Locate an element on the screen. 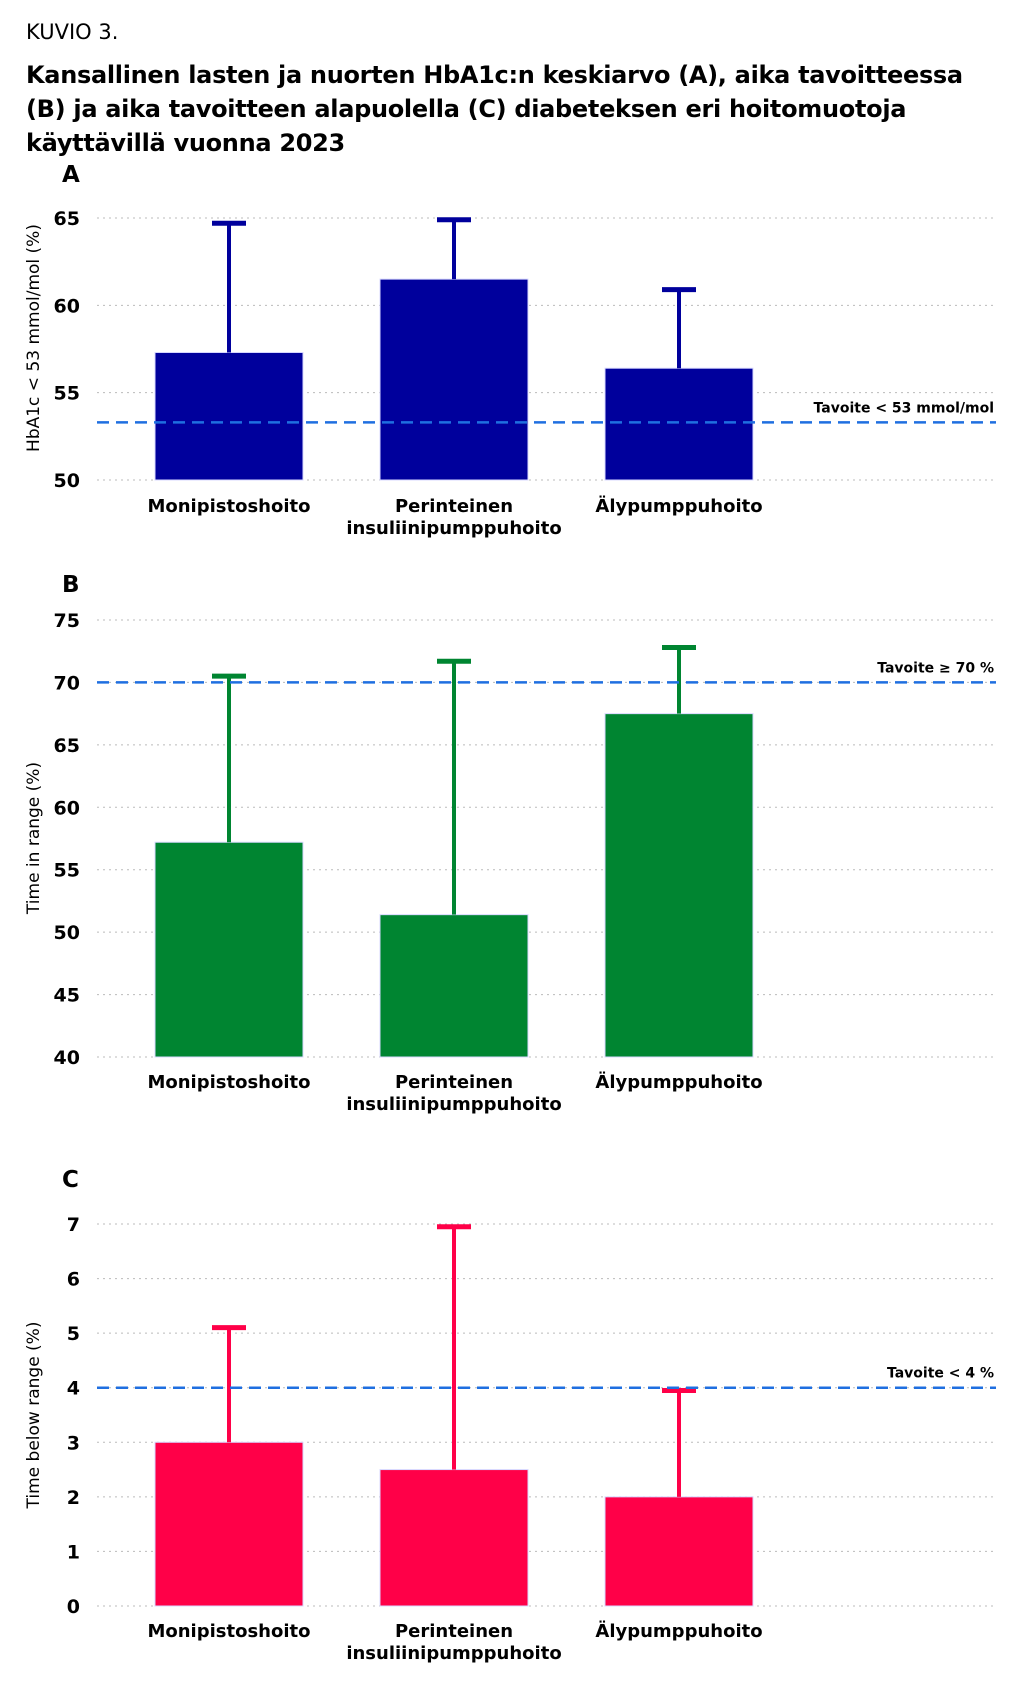  y-tick-label: 70 is located at coordinates (67, 683).